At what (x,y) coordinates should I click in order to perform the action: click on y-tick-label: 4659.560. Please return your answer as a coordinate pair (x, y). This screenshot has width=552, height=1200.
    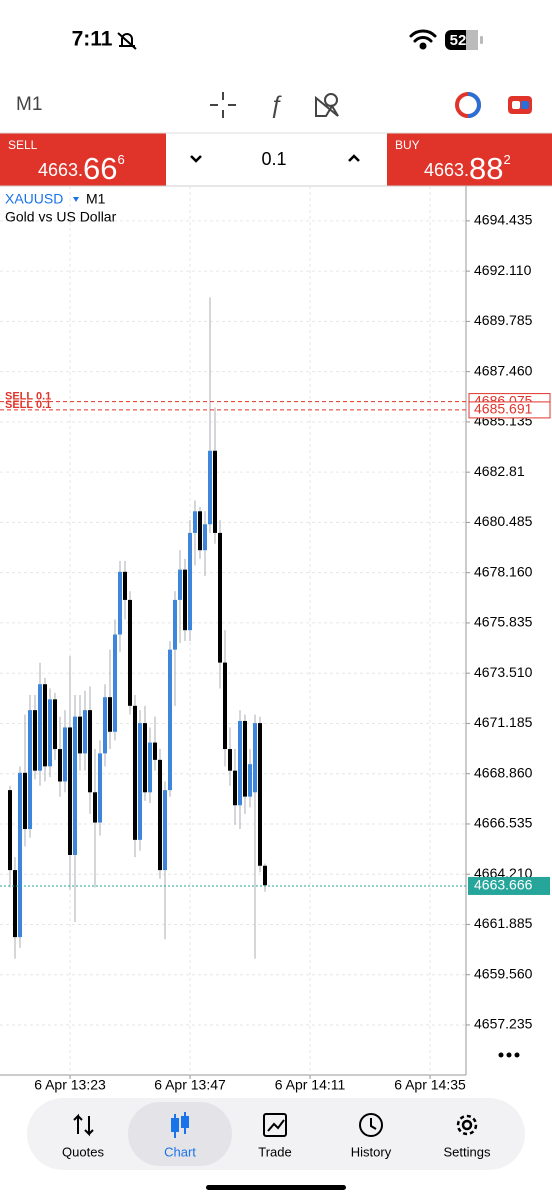
    Looking at the image, I should click on (503, 973).